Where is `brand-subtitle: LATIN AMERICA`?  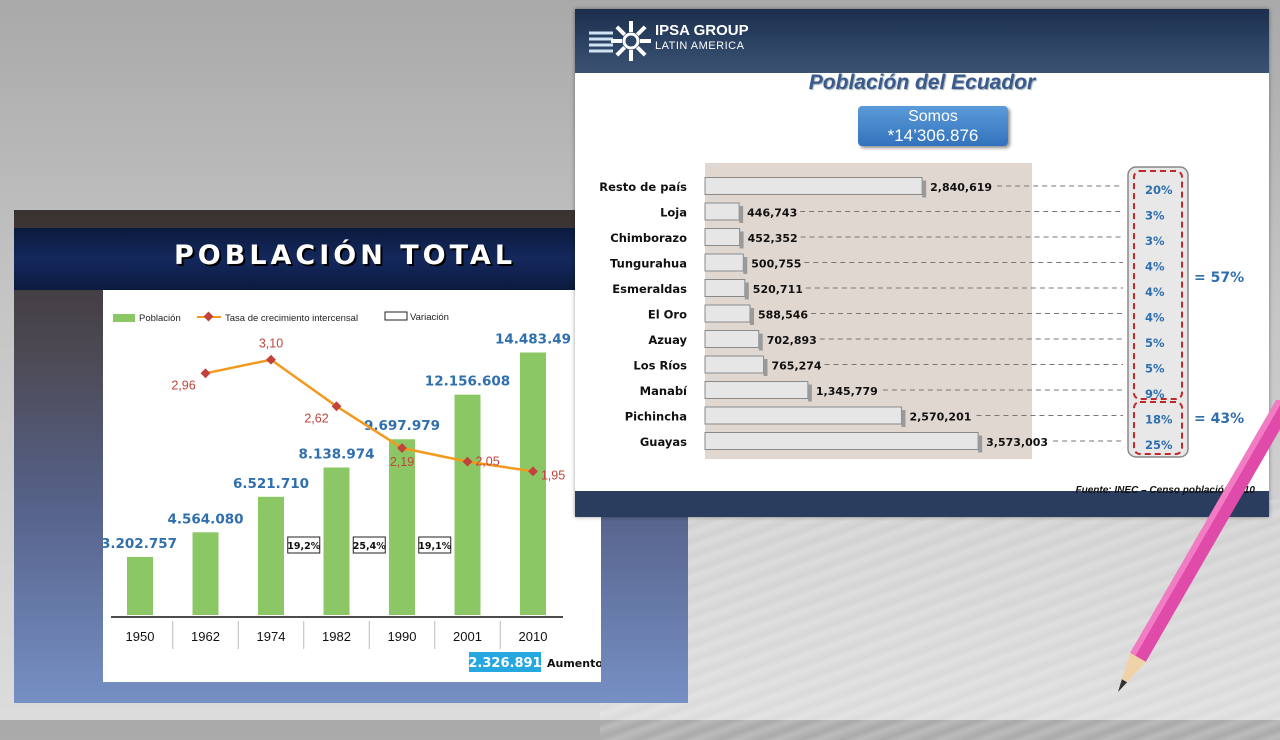
brand-subtitle: LATIN AMERICA is located at coordinates (700, 46).